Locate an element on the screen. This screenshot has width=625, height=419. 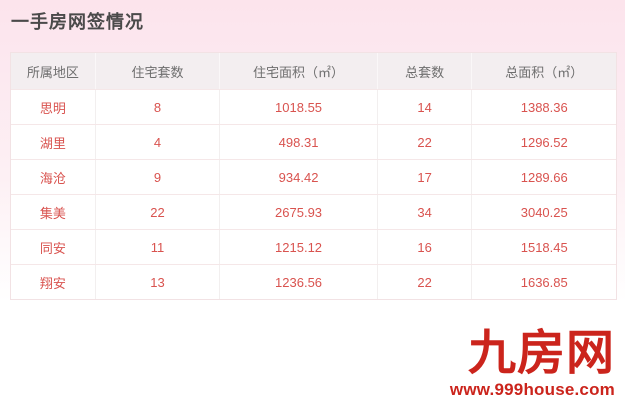
cell-res-units: 13 is located at coordinates (158, 282).